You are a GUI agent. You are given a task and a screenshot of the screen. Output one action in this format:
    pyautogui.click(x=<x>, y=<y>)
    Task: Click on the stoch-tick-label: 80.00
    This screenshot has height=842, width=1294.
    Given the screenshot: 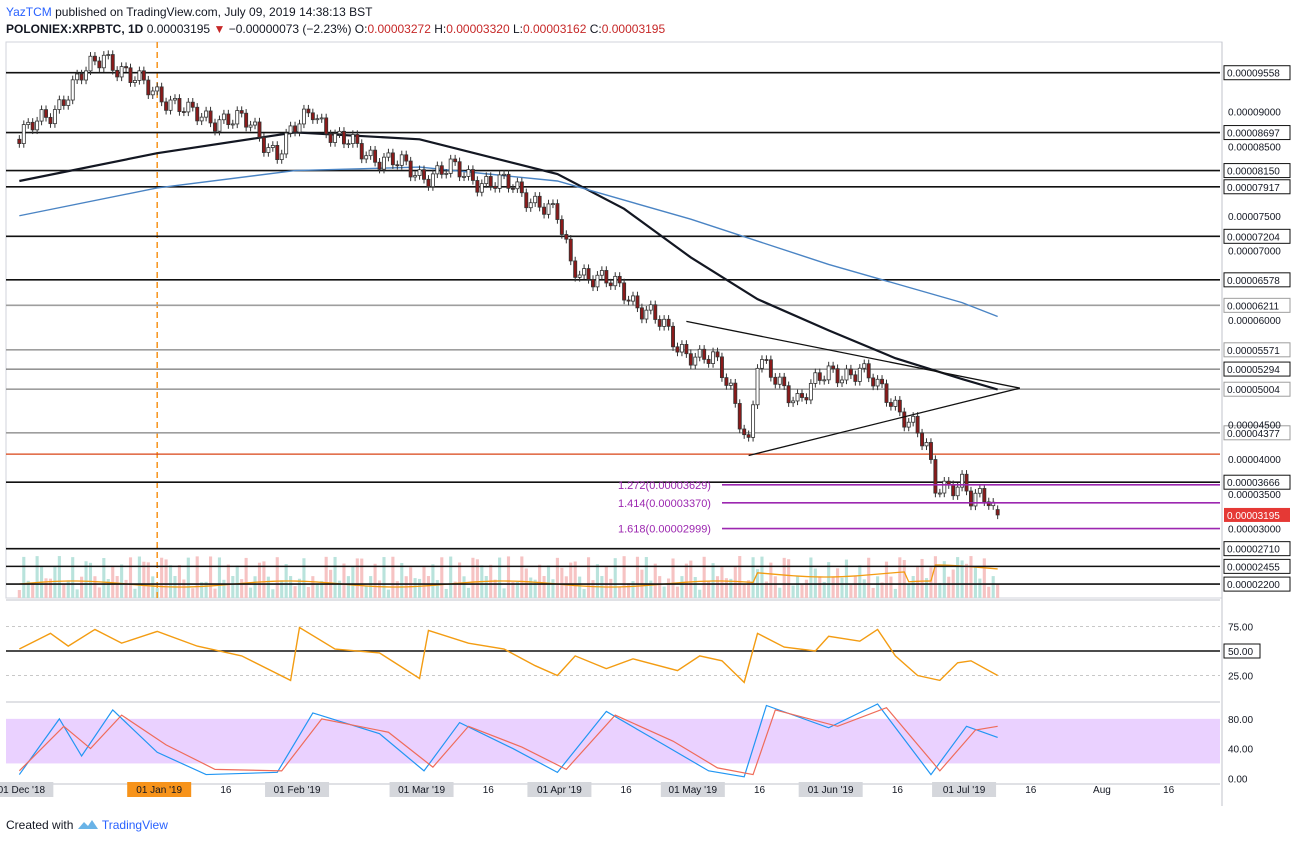 What is the action you would take?
    pyautogui.click(x=1240, y=720)
    